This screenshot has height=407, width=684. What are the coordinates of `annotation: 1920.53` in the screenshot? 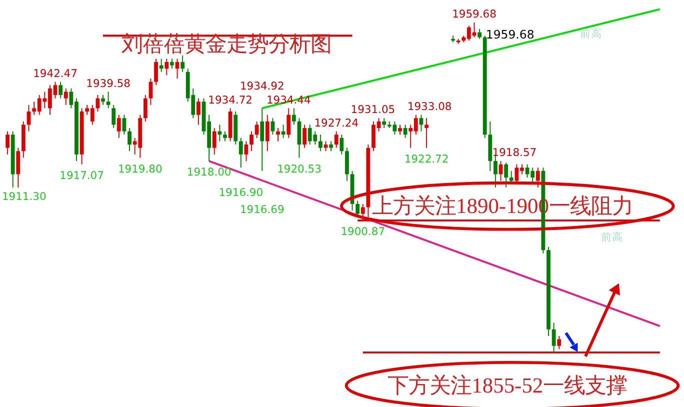 It's located at (299, 169).